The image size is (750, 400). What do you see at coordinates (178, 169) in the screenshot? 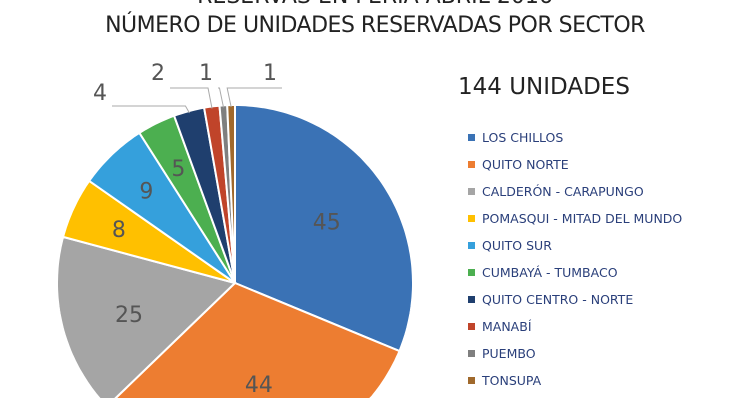
I see `data-label-5: 5` at bounding box center [178, 169].